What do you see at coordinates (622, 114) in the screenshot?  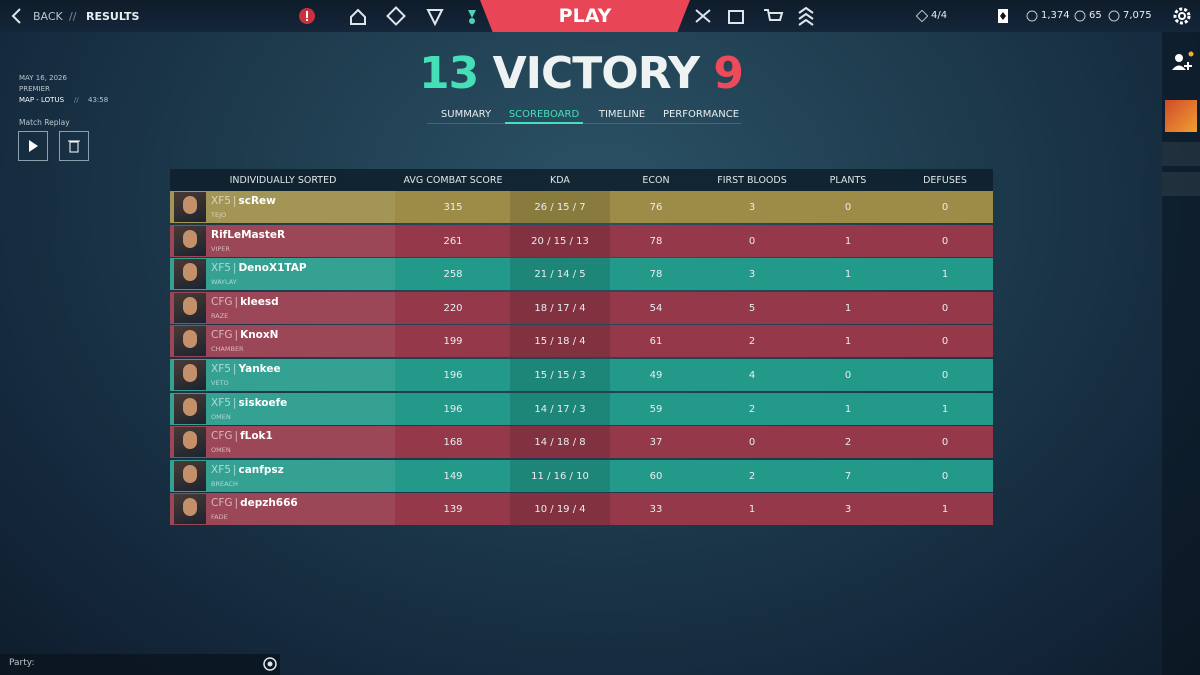 I see `tab: TIMELINE` at bounding box center [622, 114].